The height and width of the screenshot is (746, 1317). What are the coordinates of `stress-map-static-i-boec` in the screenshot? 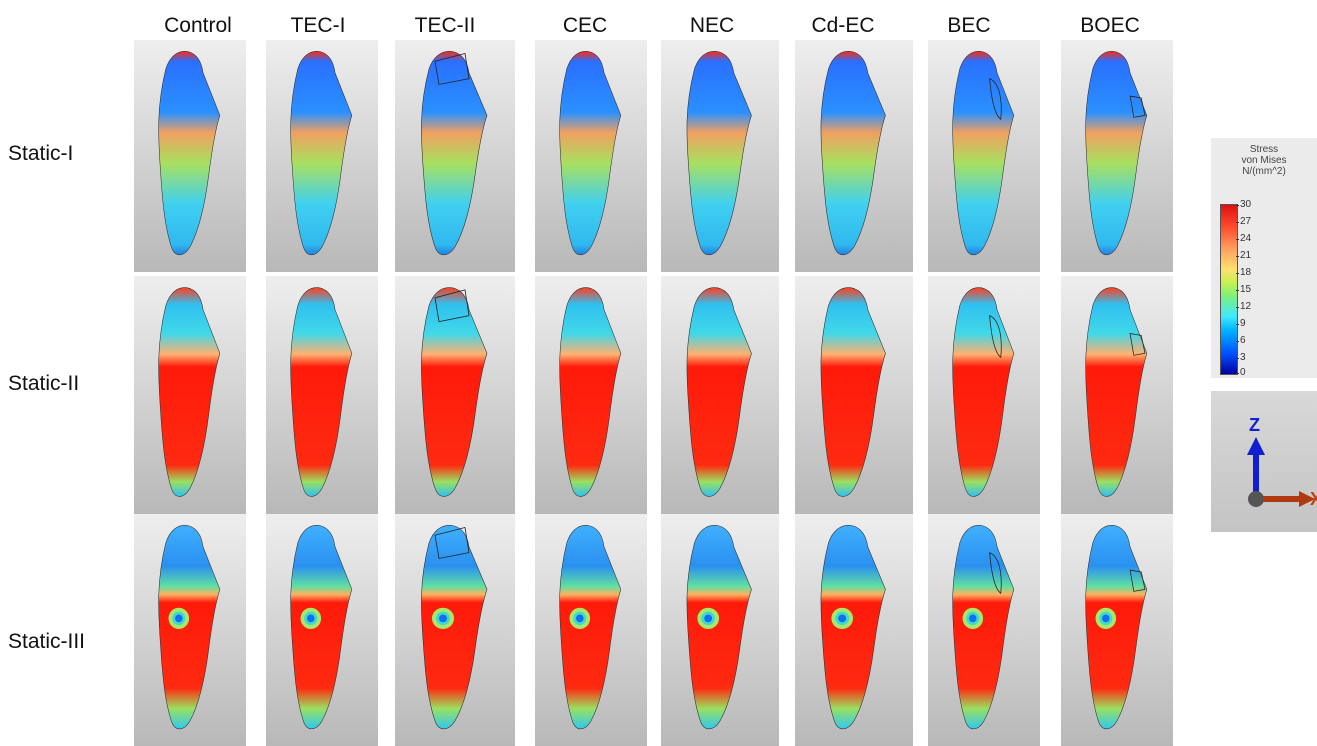 It's located at (1117, 156).